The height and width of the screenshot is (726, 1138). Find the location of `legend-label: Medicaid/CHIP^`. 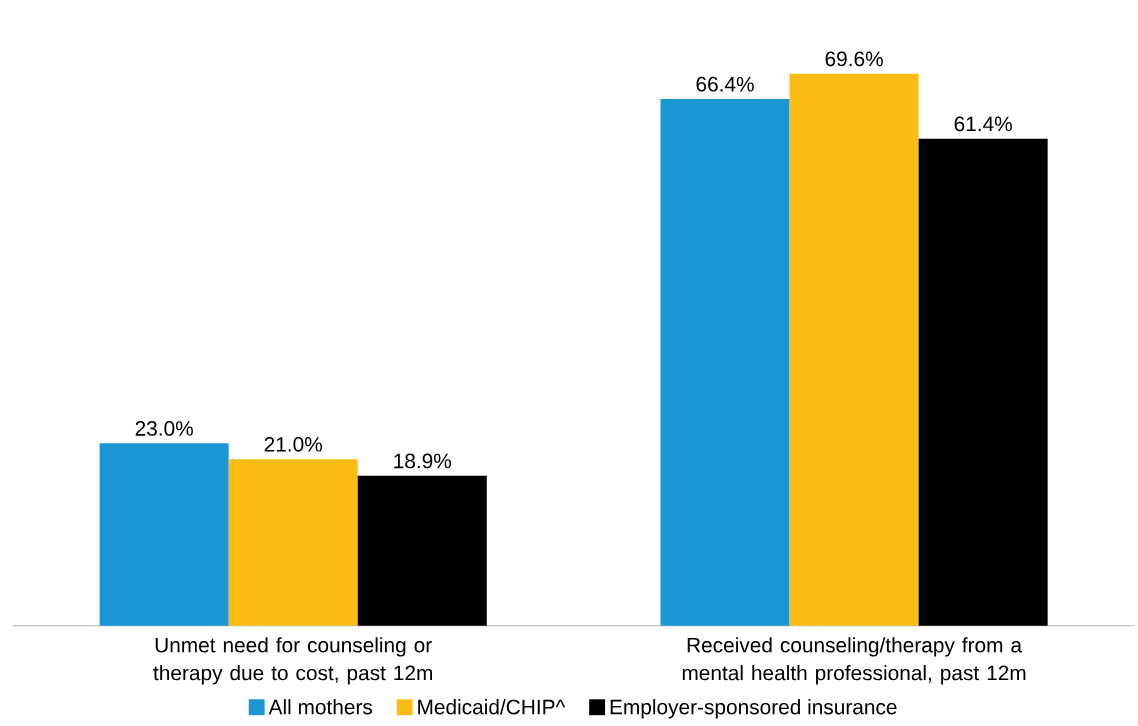

legend-label: Medicaid/CHIP^ is located at coordinates (492, 707).